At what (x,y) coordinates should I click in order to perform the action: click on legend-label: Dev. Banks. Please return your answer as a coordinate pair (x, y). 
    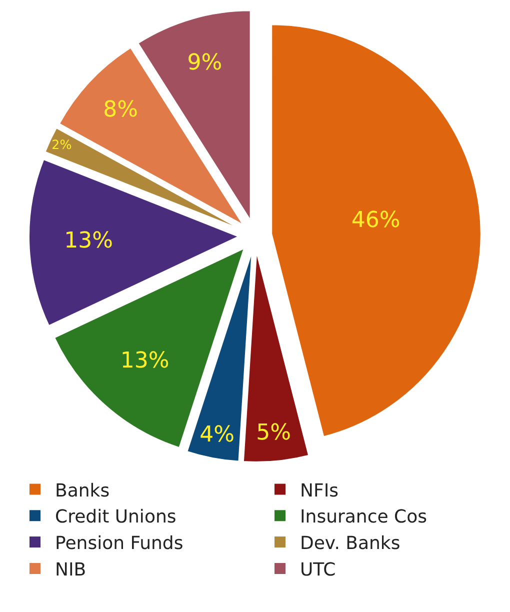
    Looking at the image, I should click on (350, 543).